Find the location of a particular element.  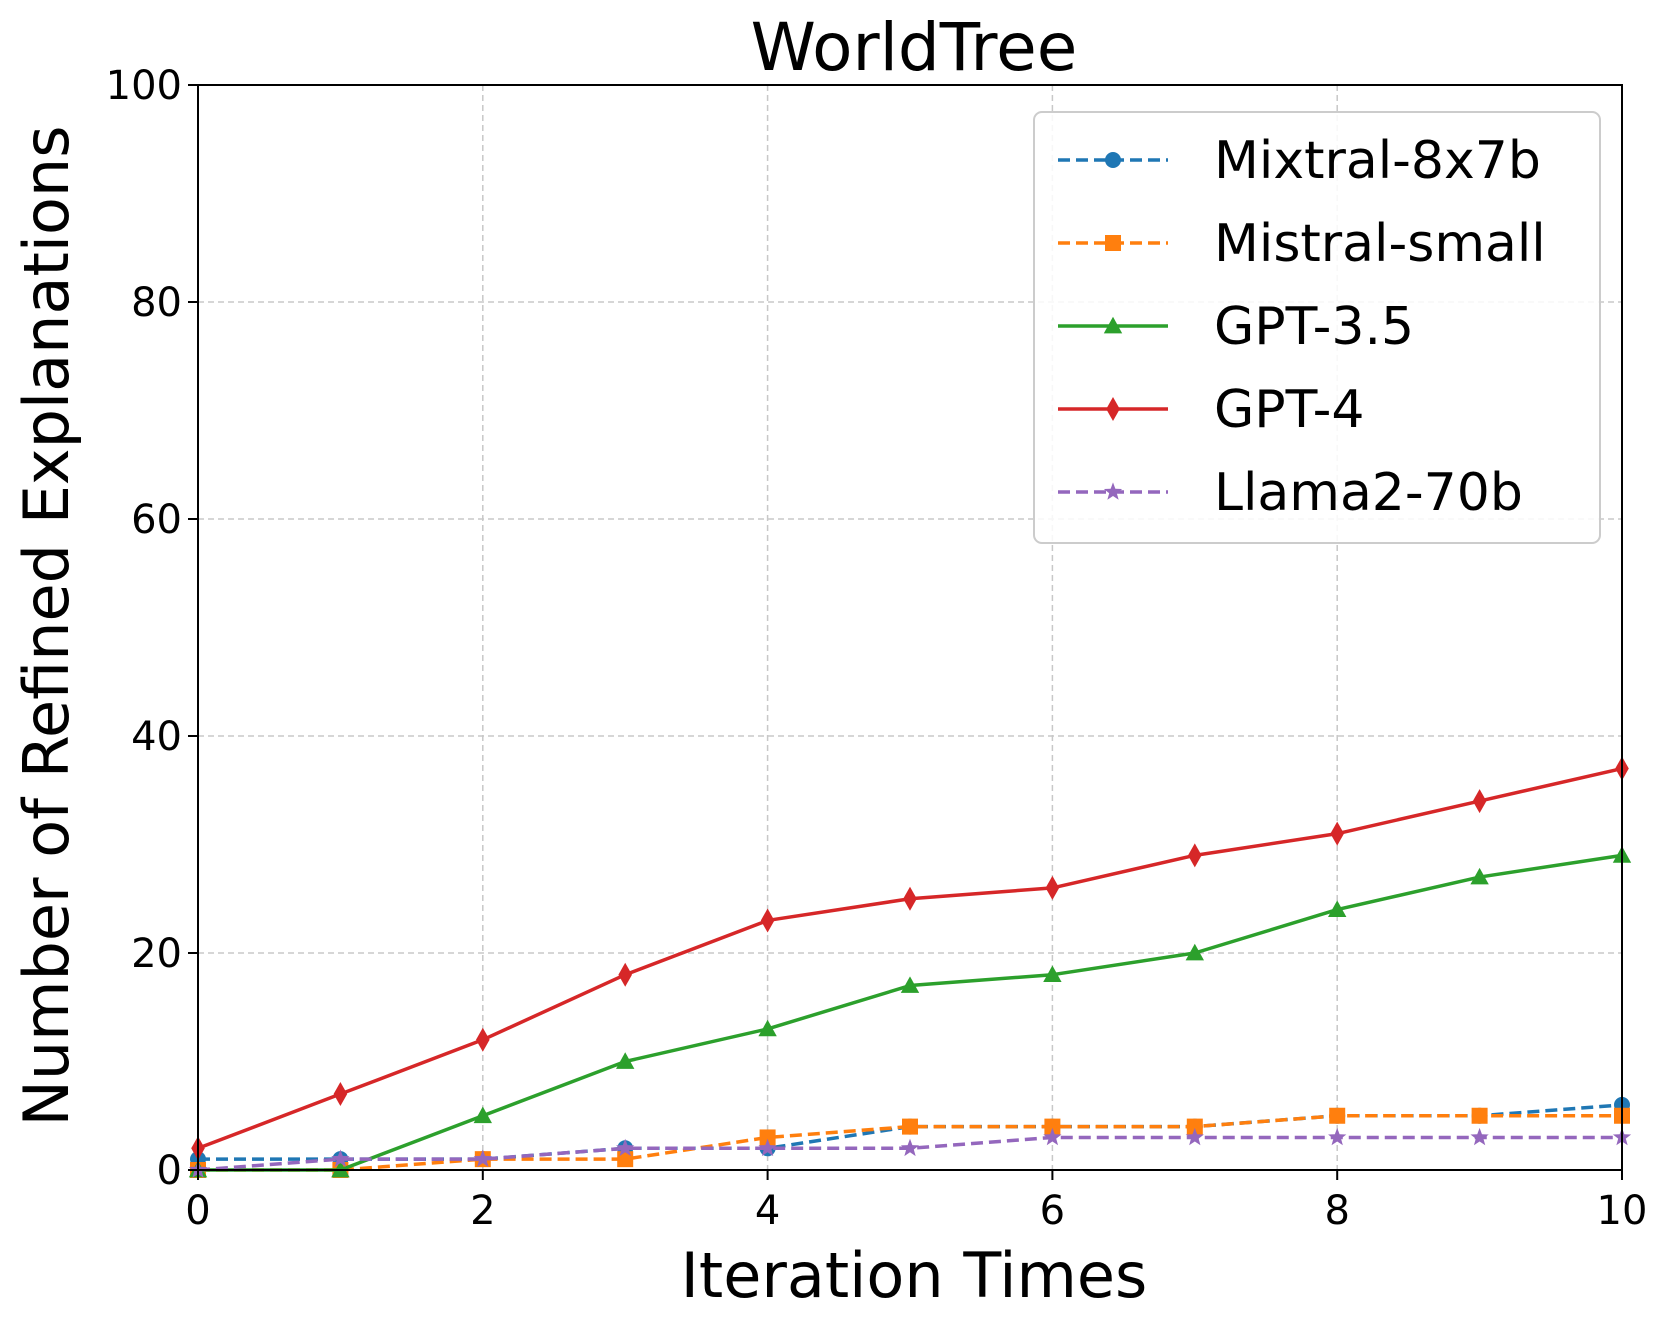

series-line-mistral-small is located at coordinates (910, 1143).